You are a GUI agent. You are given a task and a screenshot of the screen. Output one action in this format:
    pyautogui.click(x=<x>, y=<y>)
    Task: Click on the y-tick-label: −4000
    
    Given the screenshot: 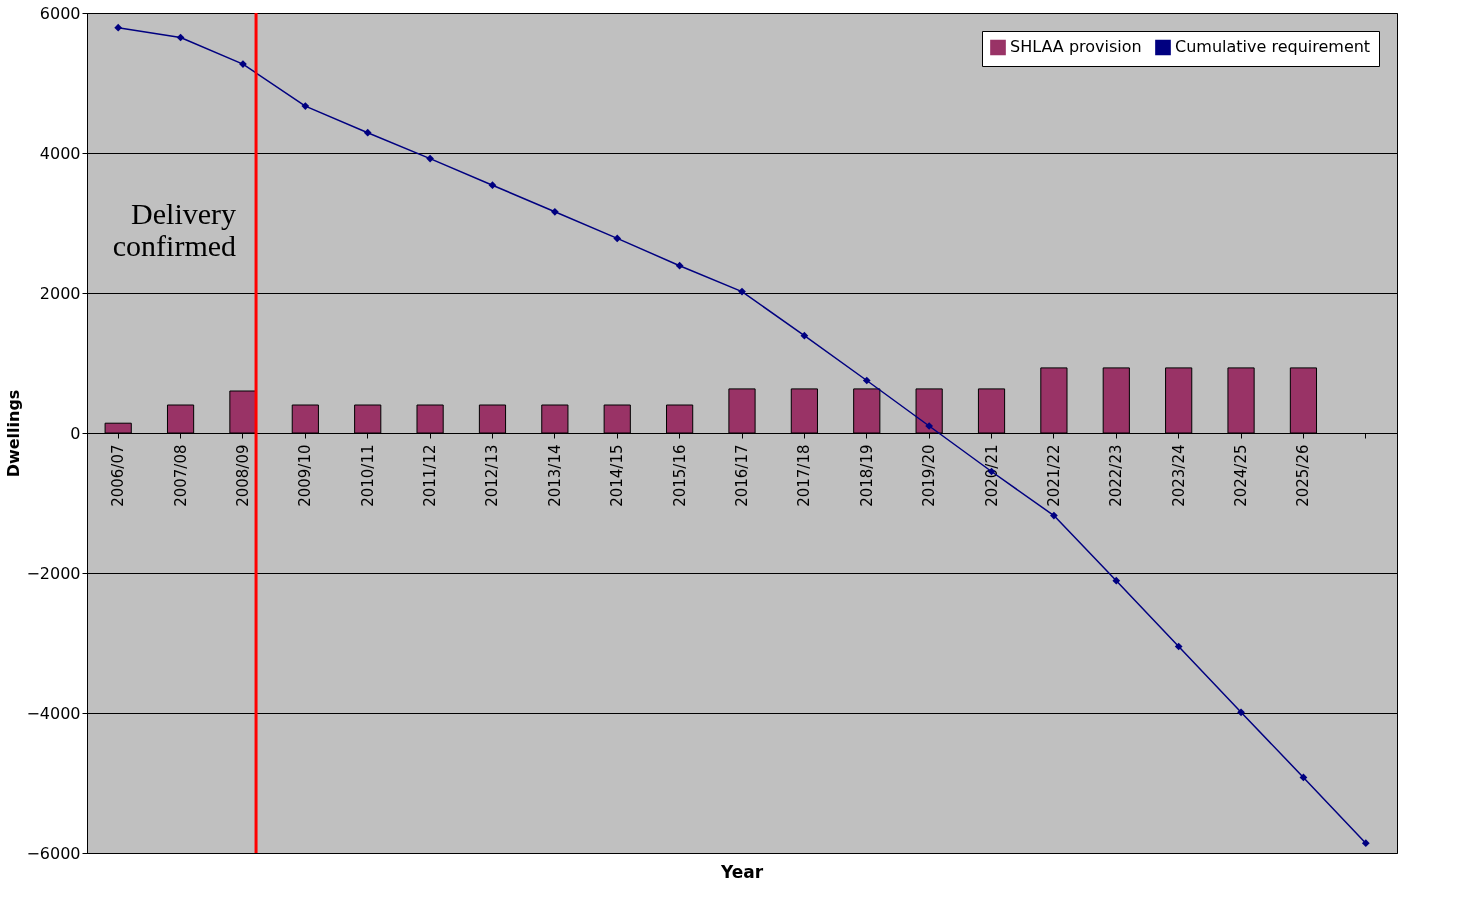 What is the action you would take?
    pyautogui.click(x=53, y=713)
    